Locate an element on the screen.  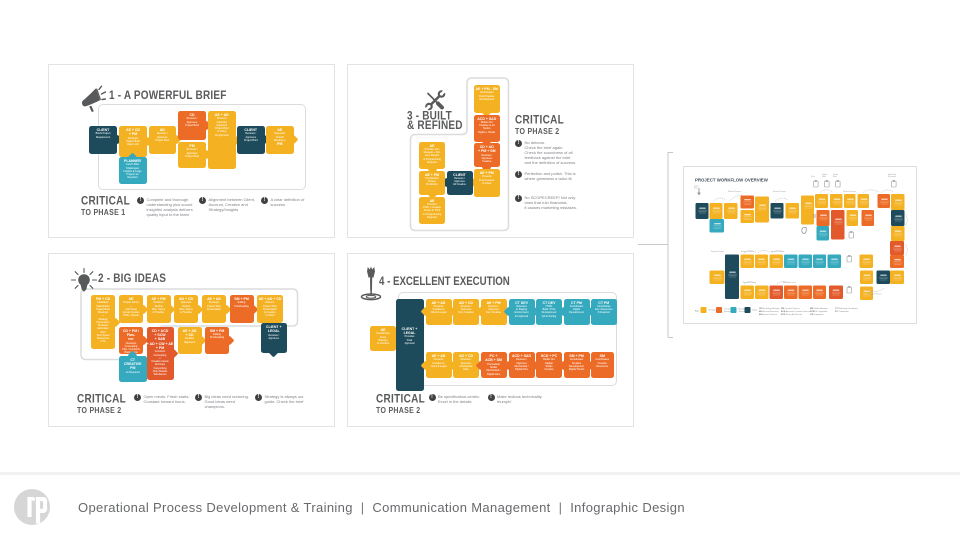
svg-text: Digital is located at coordinates (825, 174).